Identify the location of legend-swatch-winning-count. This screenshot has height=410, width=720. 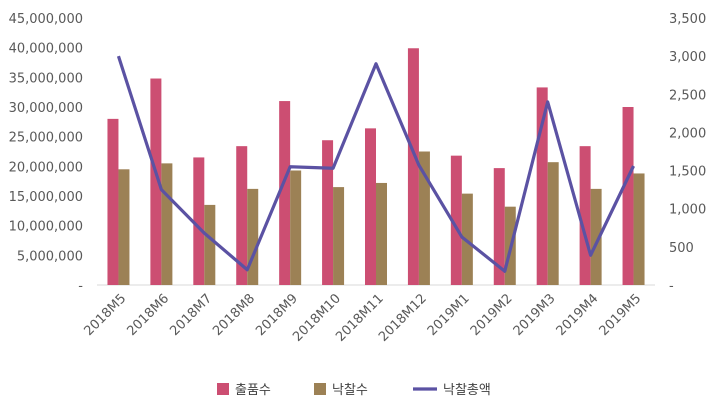
(320, 389).